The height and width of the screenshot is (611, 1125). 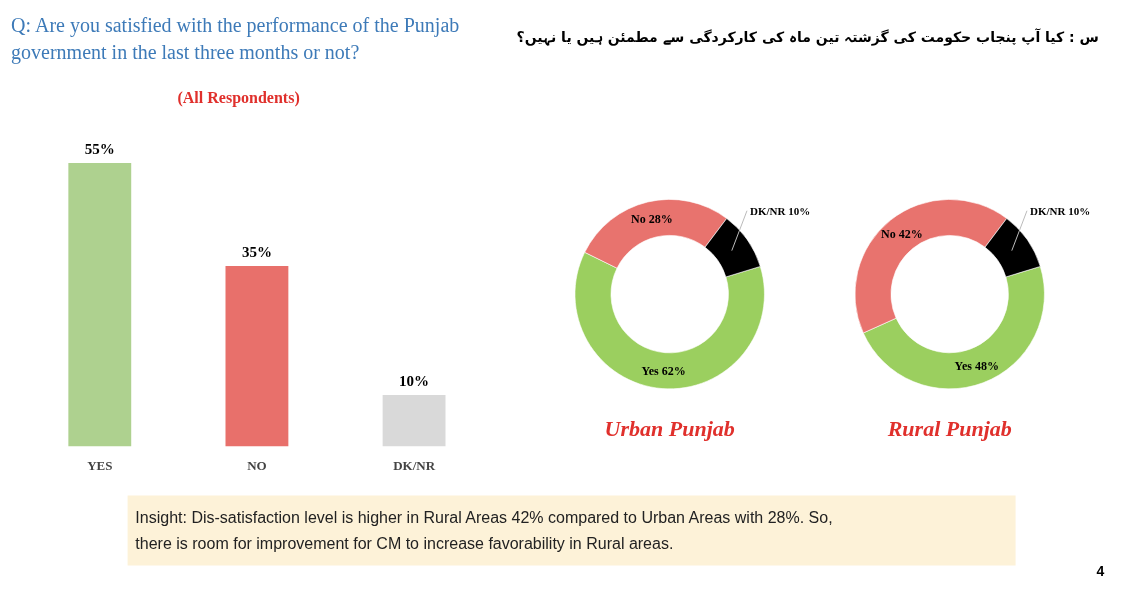 What do you see at coordinates (949, 429) in the screenshot?
I see `text: Rural Punjab` at bounding box center [949, 429].